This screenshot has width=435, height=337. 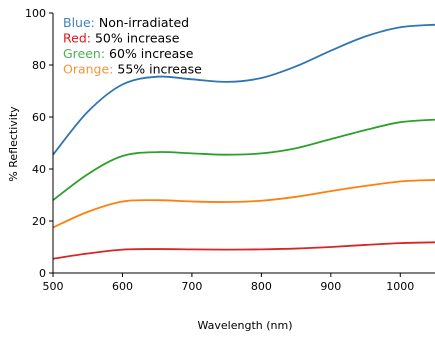 What do you see at coordinates (330, 286) in the screenshot?
I see `x-tick-label-900: 900` at bounding box center [330, 286].